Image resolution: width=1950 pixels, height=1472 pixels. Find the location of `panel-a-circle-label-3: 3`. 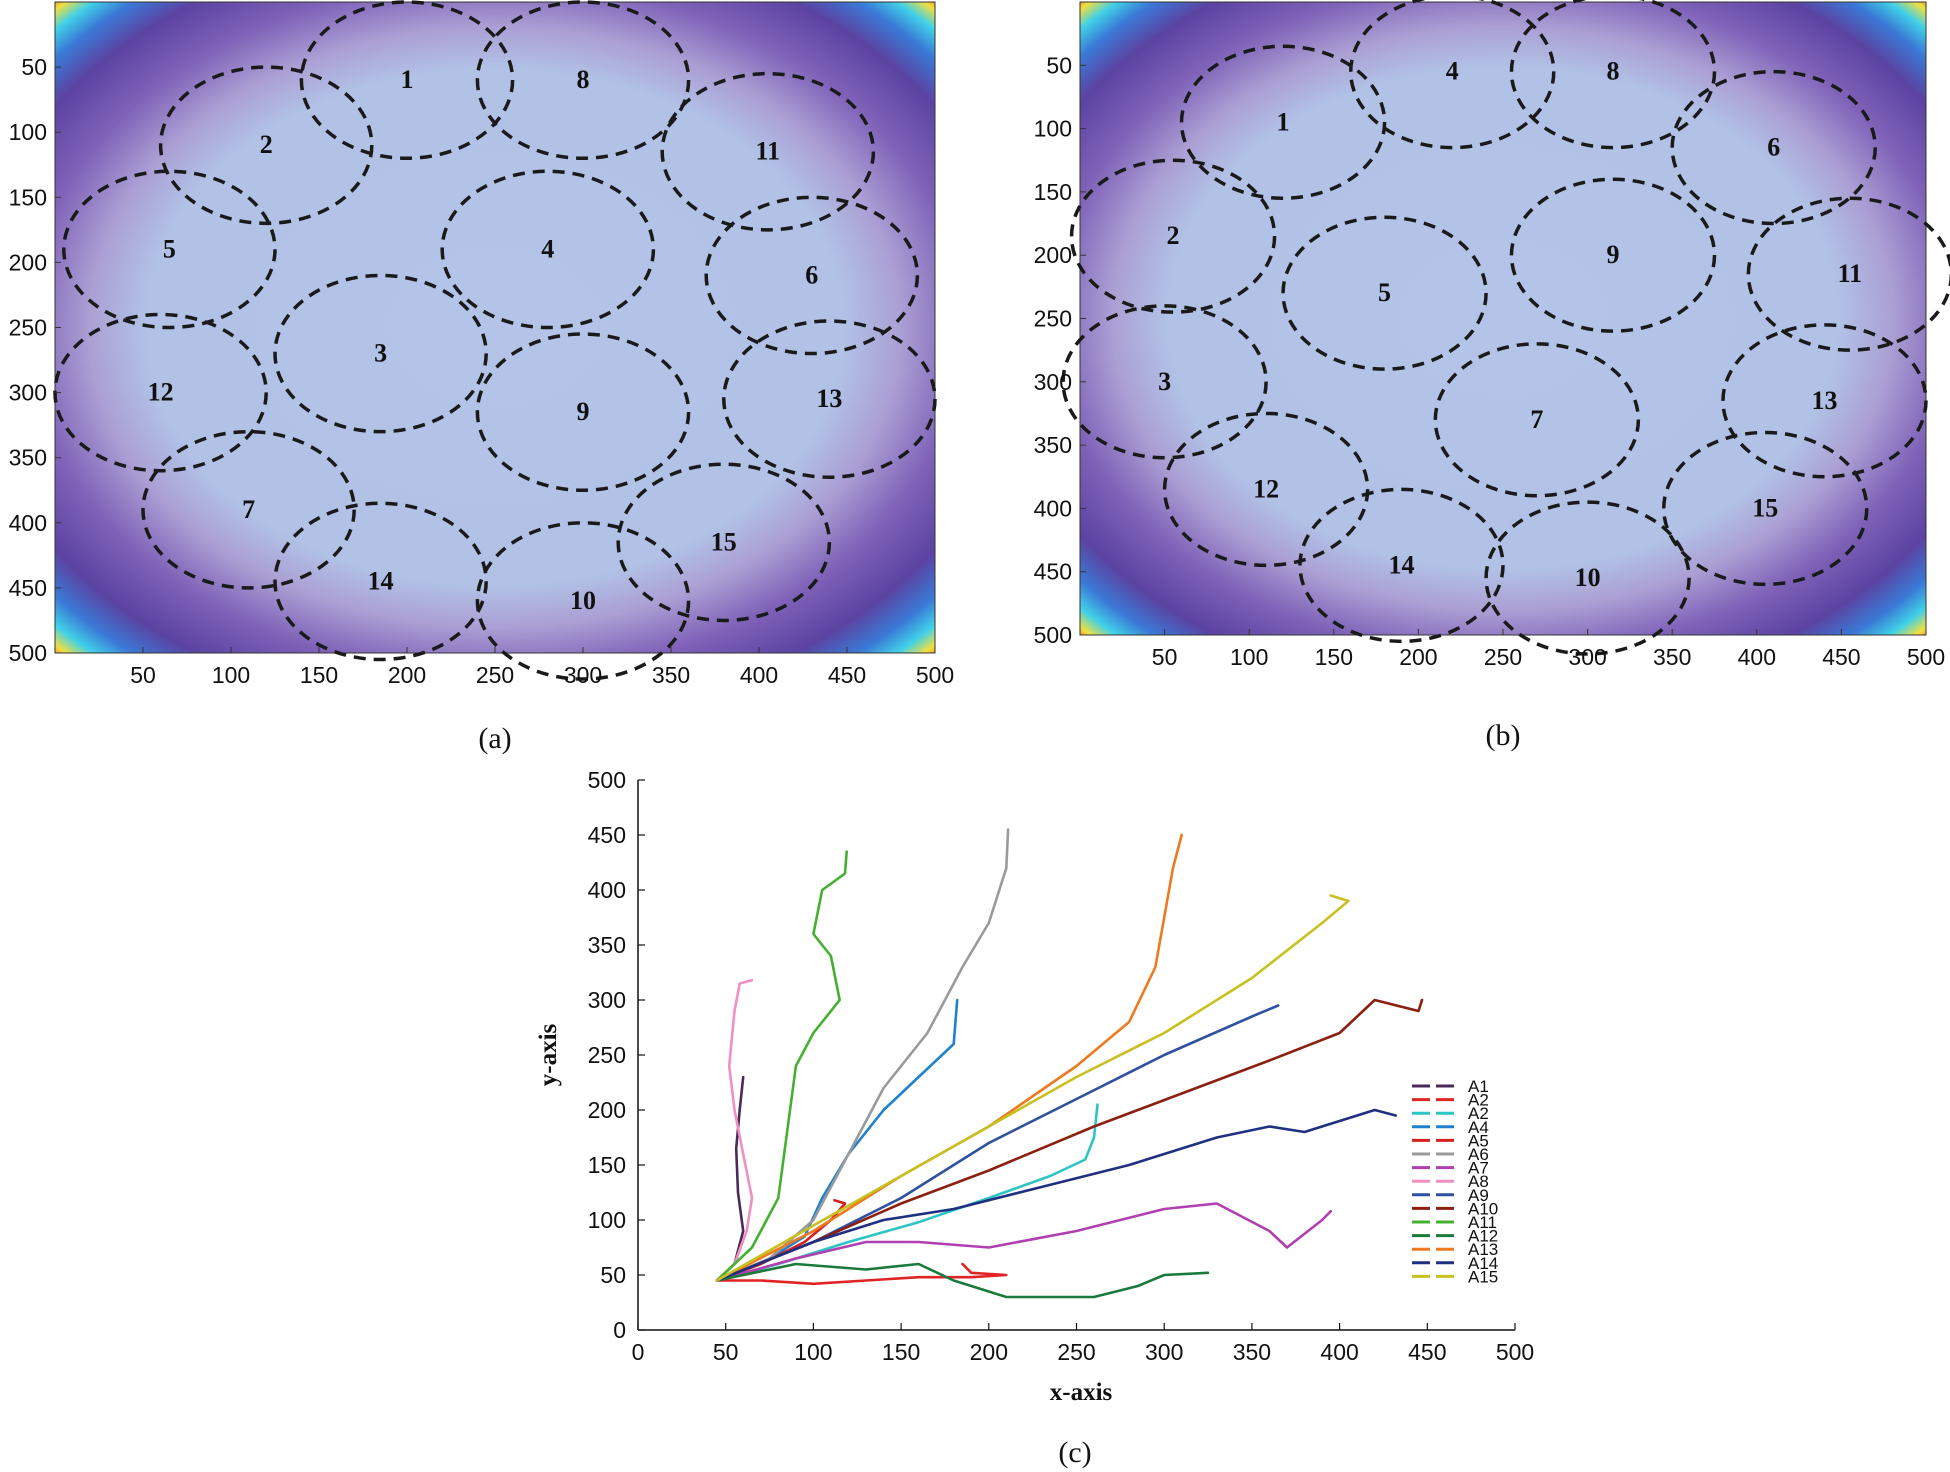

panel-a-circle-label-3: 3 is located at coordinates (380, 353).